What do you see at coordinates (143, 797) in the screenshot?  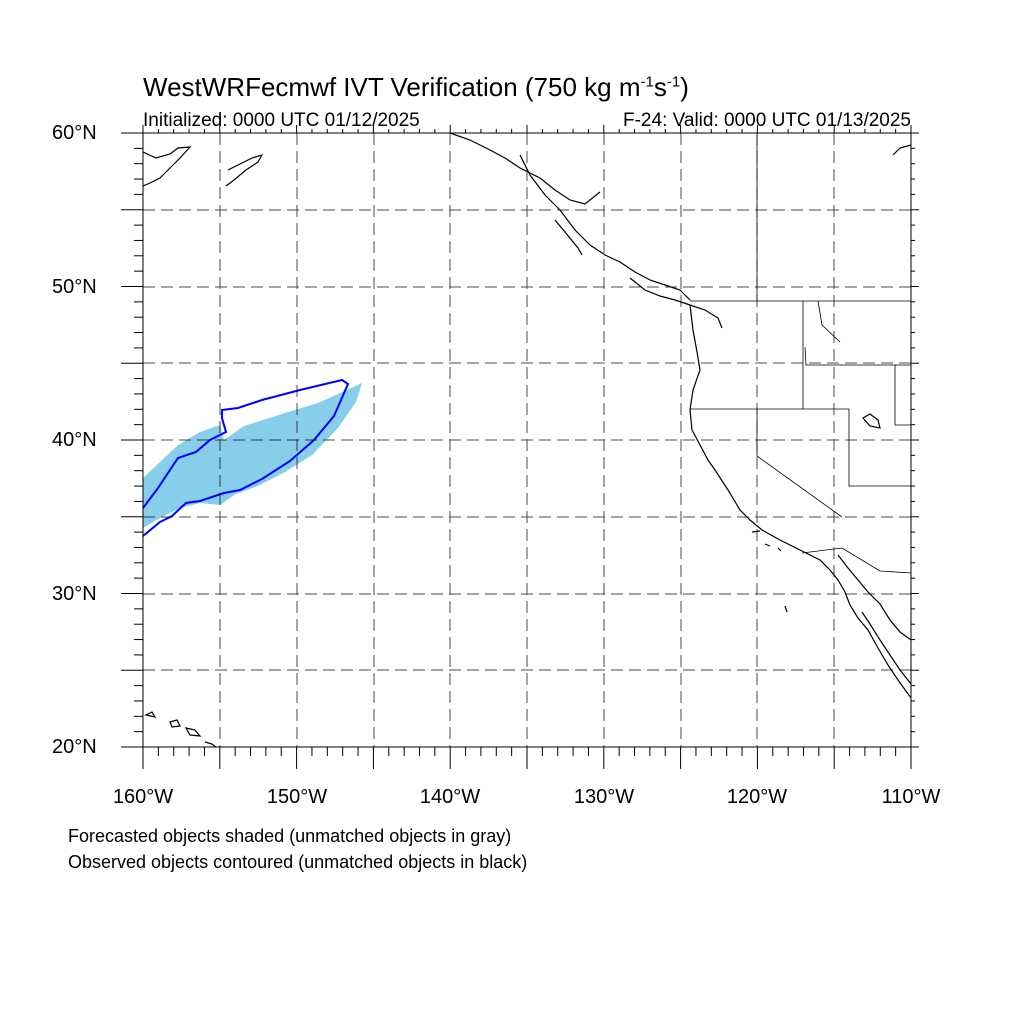 I see `lon-label-160w: 160°W` at bounding box center [143, 797].